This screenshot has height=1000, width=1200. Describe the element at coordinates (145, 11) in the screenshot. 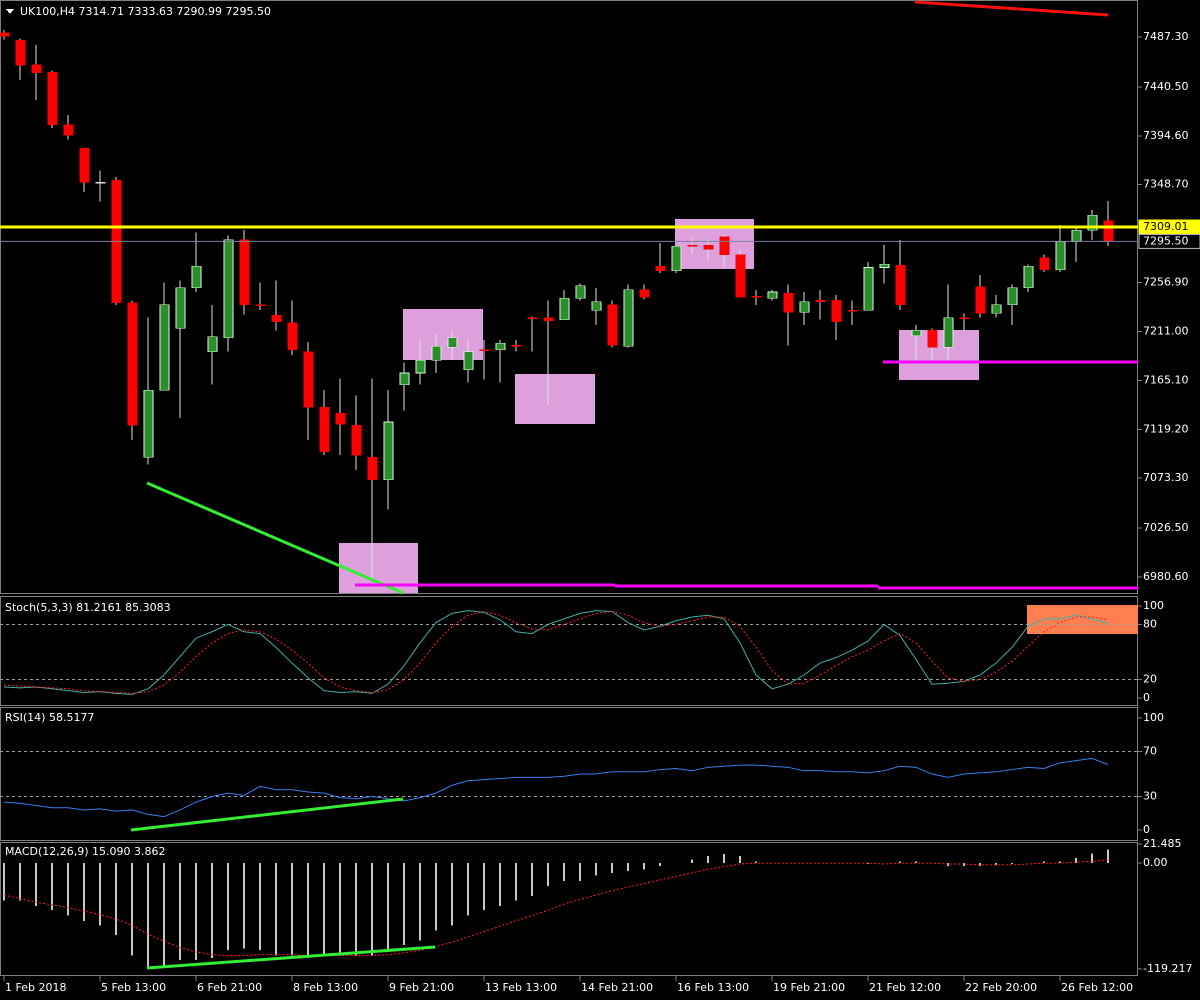

I see `chart-title: UK100,H4 7314.71 7333.63 7290.99 7295.50` at that location.